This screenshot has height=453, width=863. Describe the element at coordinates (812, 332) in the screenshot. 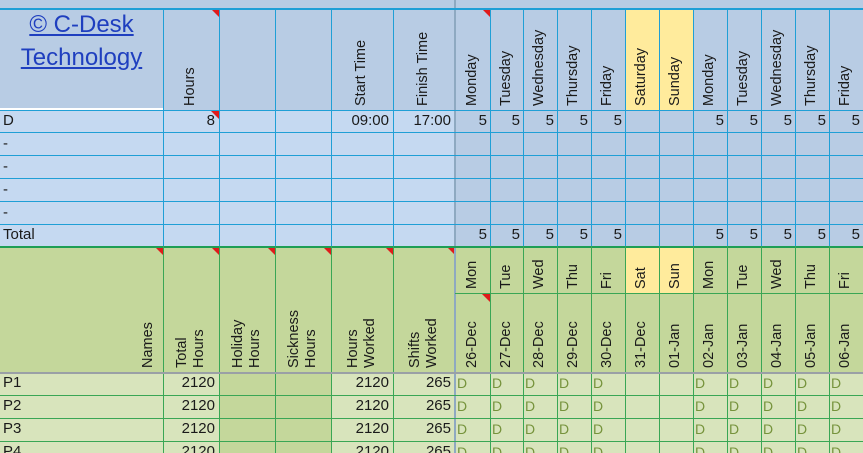

I see `date-header-10: 05-Jan` at that location.